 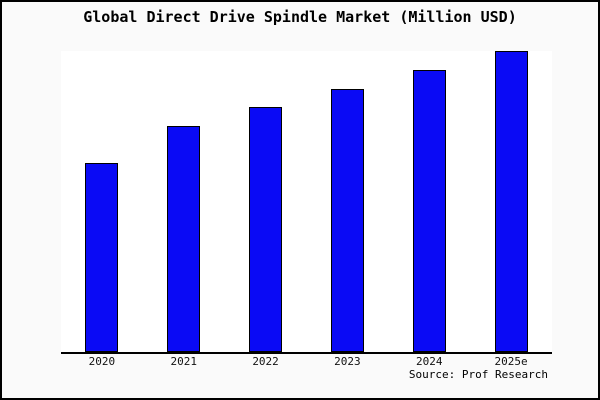 What do you see at coordinates (429, 210) in the screenshot?
I see `bar-2024` at bounding box center [429, 210].